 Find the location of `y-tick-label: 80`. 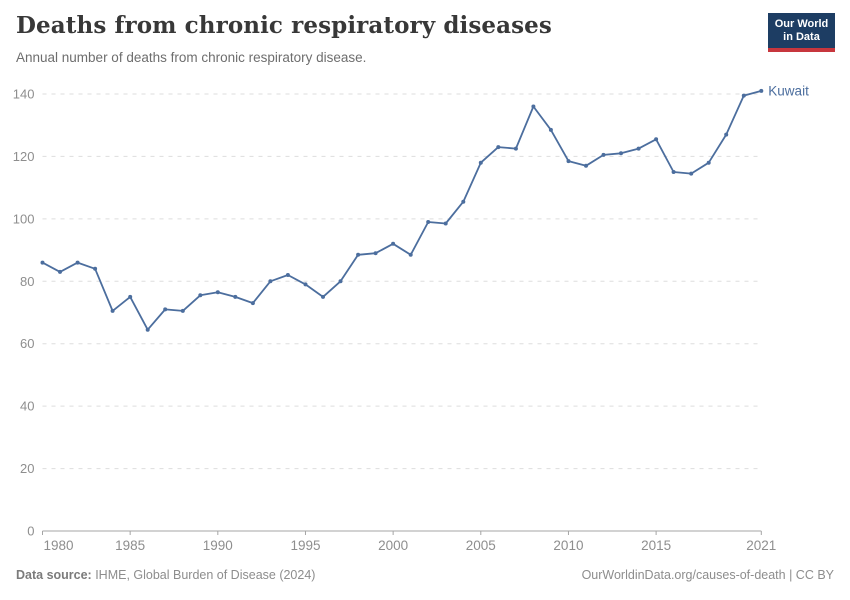

y-tick-label: 80 is located at coordinates (27, 281).